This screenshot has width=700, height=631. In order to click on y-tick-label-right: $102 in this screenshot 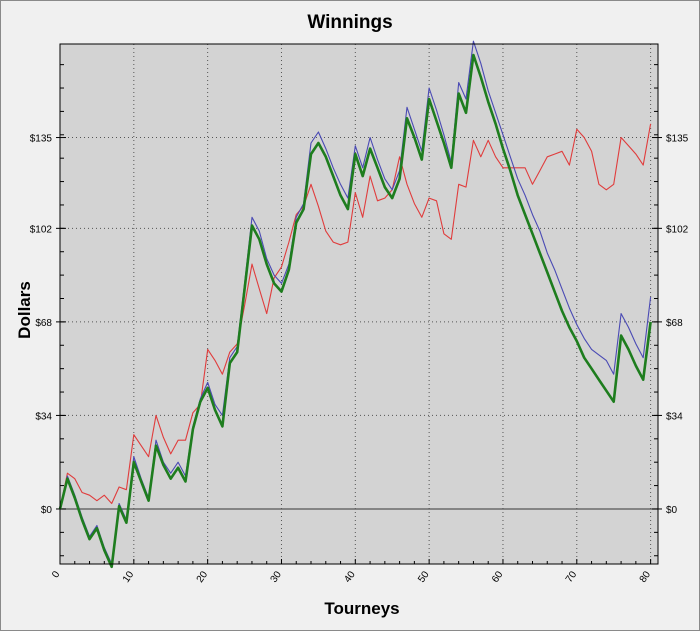, I will do `click(677, 229)`.